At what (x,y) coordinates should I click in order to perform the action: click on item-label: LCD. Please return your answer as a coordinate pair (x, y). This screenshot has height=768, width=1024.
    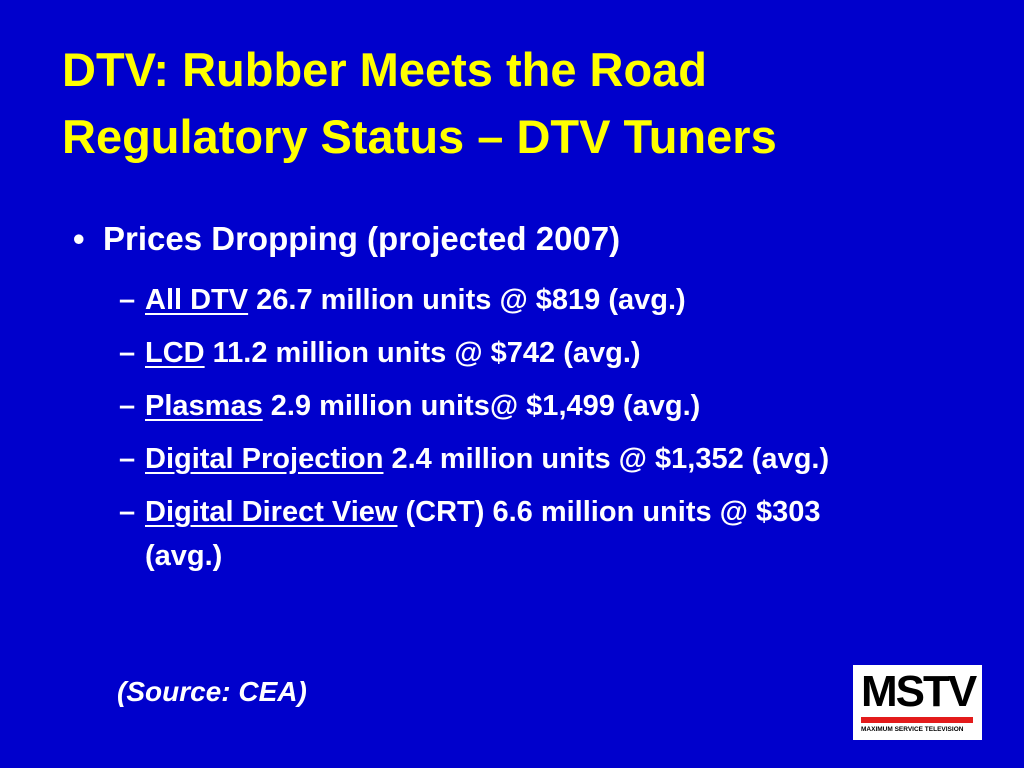
    Looking at the image, I should click on (175, 353).